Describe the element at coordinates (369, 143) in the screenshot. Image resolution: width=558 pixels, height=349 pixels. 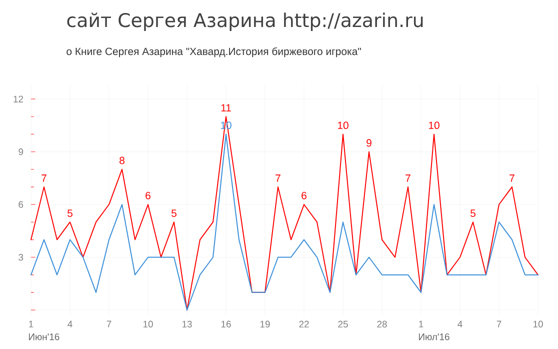
I see `data-label: 9` at that location.